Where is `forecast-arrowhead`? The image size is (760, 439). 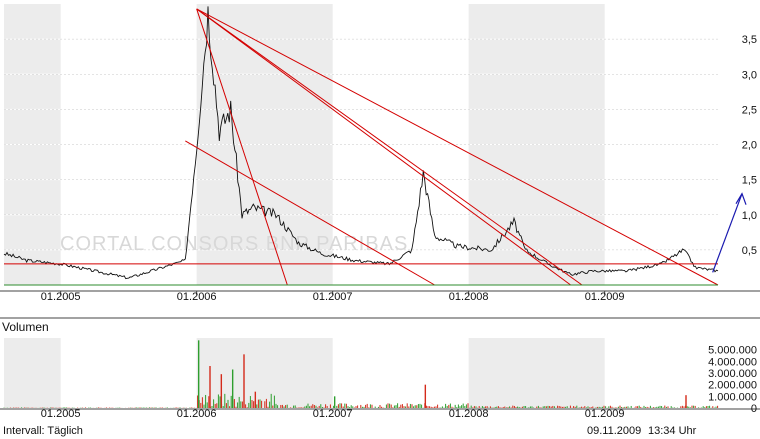 forecast-arrowhead is located at coordinates (741, 198).